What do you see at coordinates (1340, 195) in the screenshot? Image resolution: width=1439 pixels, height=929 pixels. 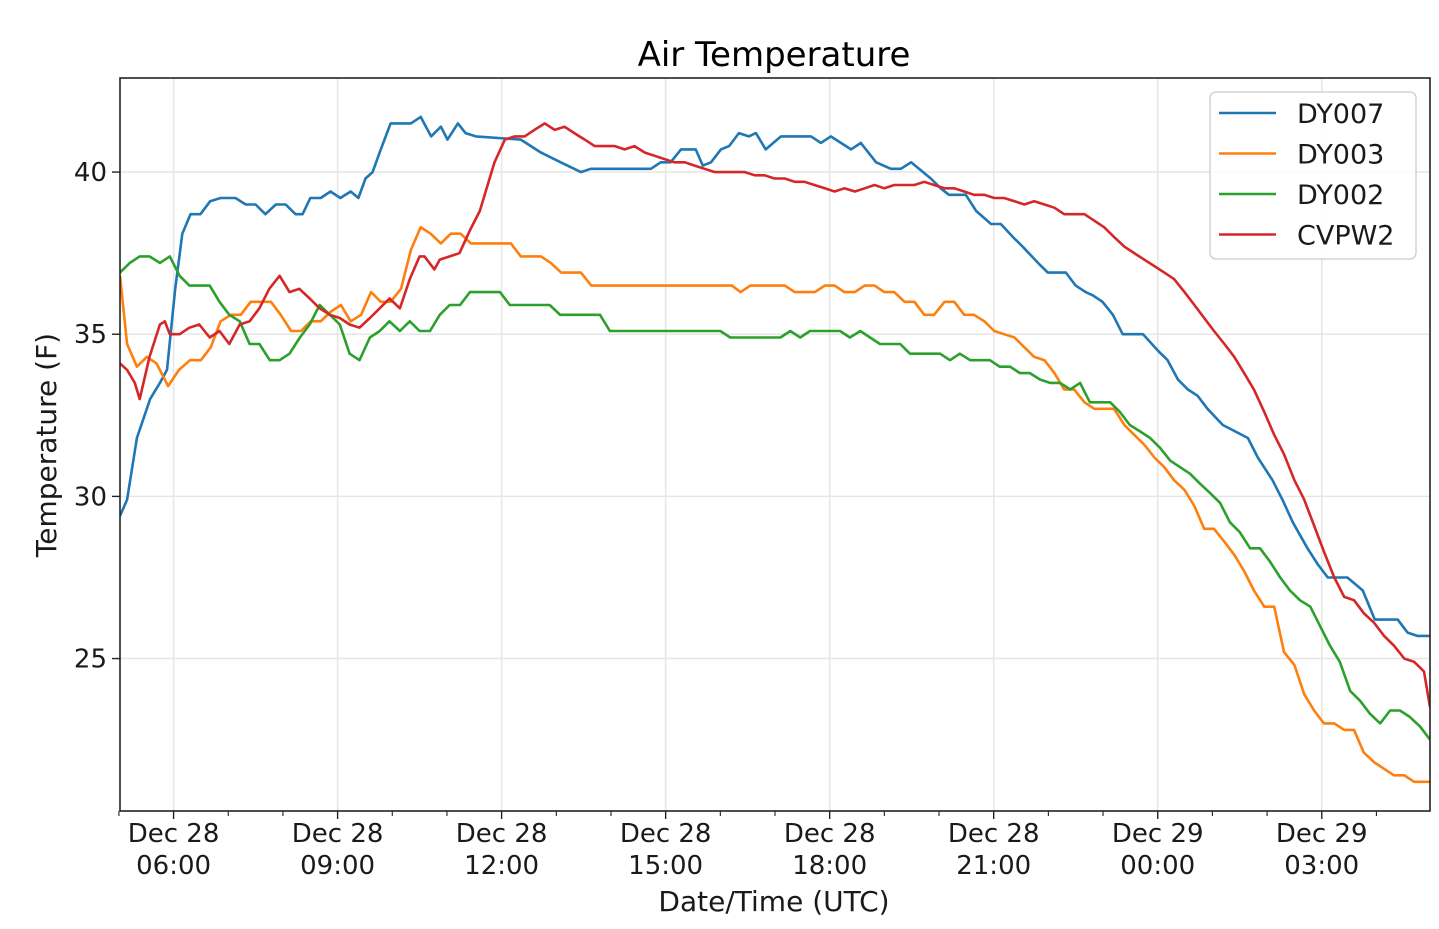 I see `legend-label: DY002` at bounding box center [1340, 195].